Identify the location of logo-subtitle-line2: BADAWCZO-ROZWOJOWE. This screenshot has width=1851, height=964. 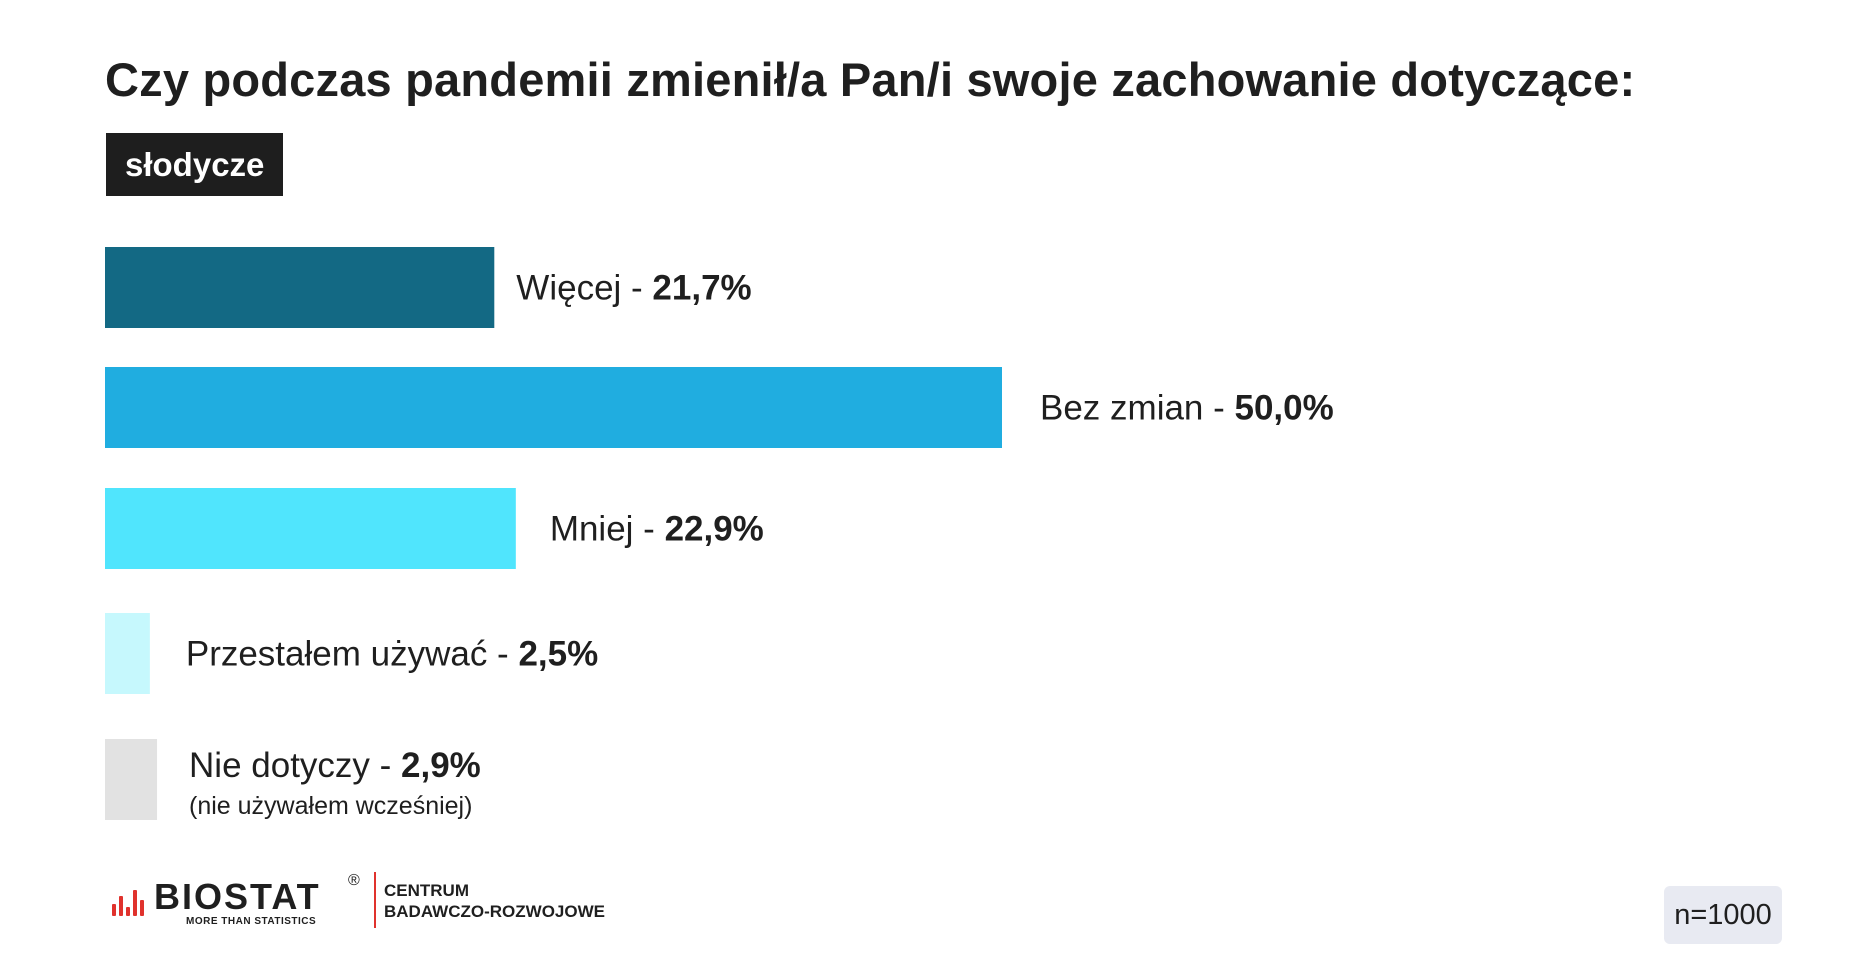
(494, 911).